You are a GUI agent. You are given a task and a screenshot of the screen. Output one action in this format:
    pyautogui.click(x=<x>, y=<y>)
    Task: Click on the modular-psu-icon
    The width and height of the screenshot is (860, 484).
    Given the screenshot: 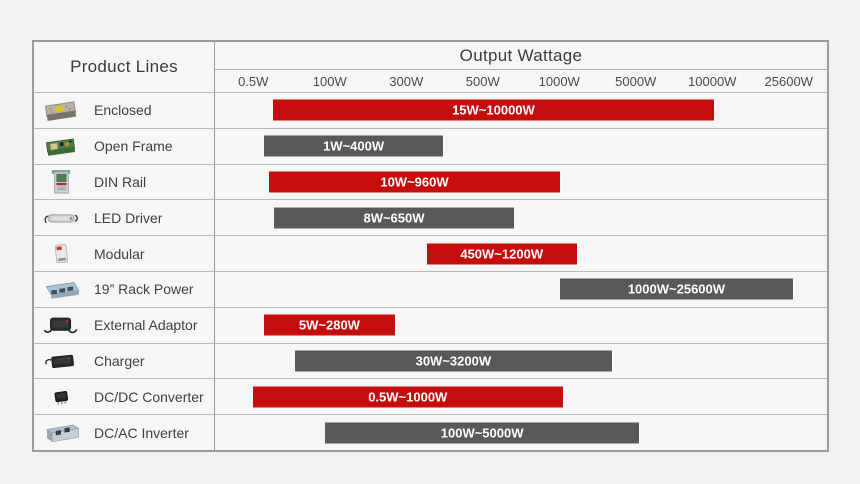 What is the action you would take?
    pyautogui.click(x=61, y=254)
    